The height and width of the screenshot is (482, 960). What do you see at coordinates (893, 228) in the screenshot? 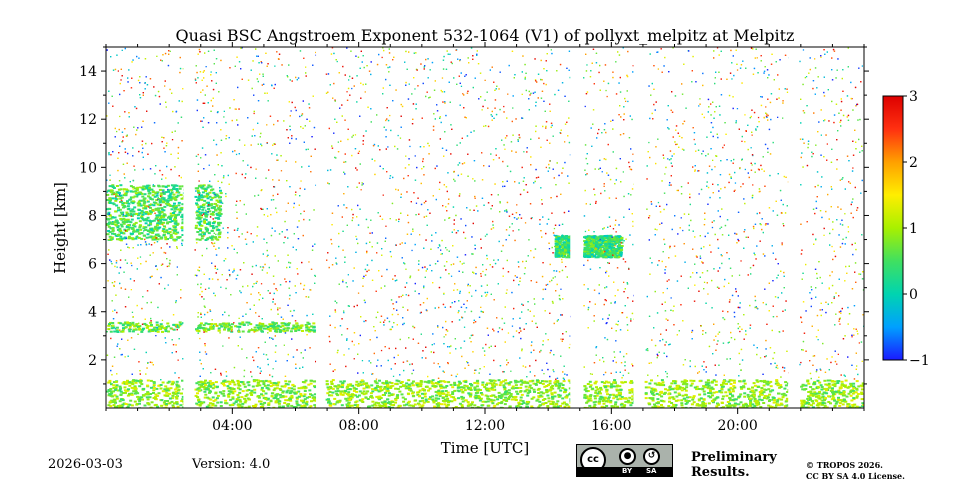
I see `colorbar` at bounding box center [893, 228].